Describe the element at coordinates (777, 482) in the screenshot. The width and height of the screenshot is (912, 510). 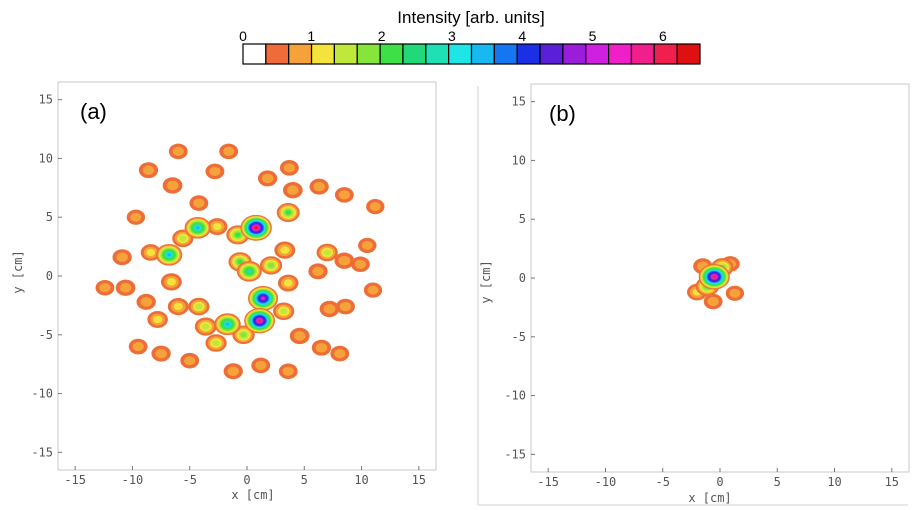
I see `x-tick-label: 5` at that location.